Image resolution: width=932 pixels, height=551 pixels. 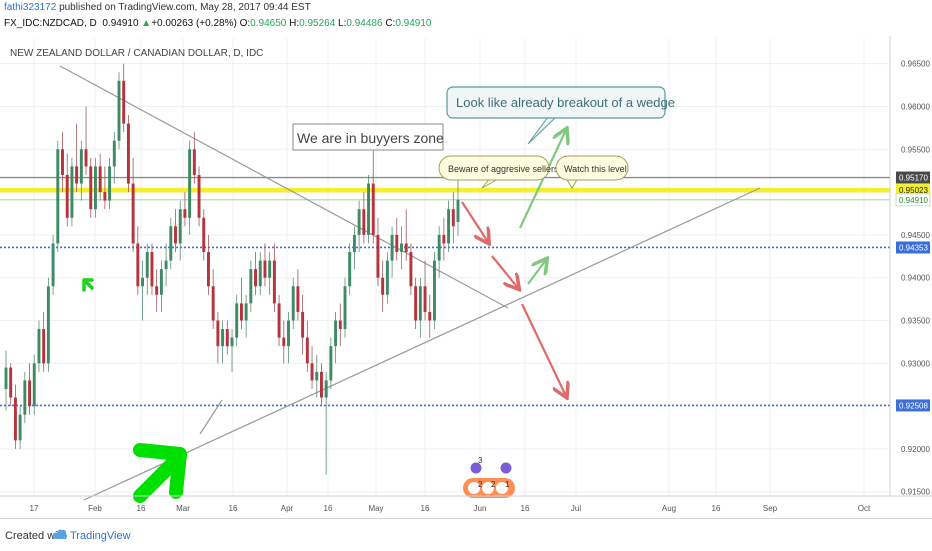 What do you see at coordinates (88, 285) in the screenshot?
I see `small-green-arrow-icon` at bounding box center [88, 285].